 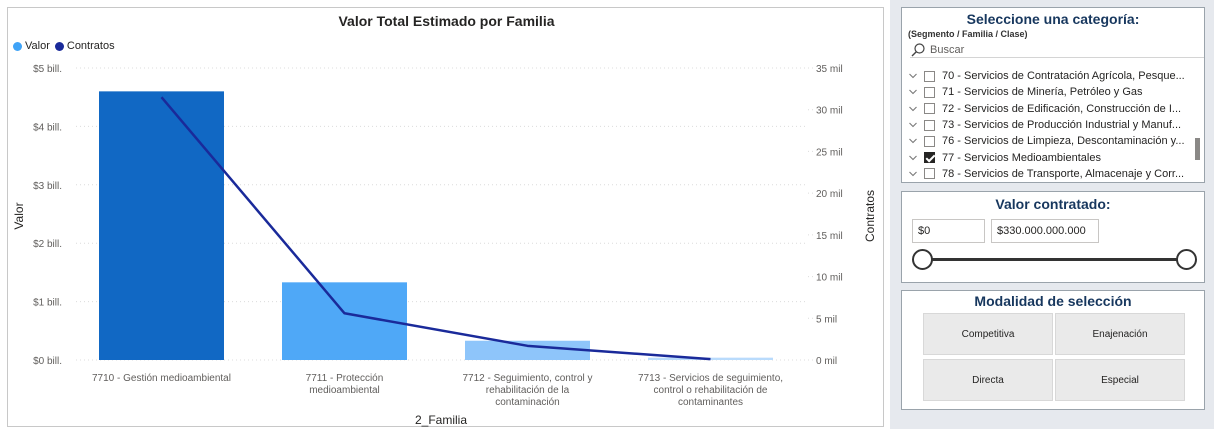 What do you see at coordinates (1057, 50) in the screenshot?
I see `search-box: Buscar` at bounding box center [1057, 50].